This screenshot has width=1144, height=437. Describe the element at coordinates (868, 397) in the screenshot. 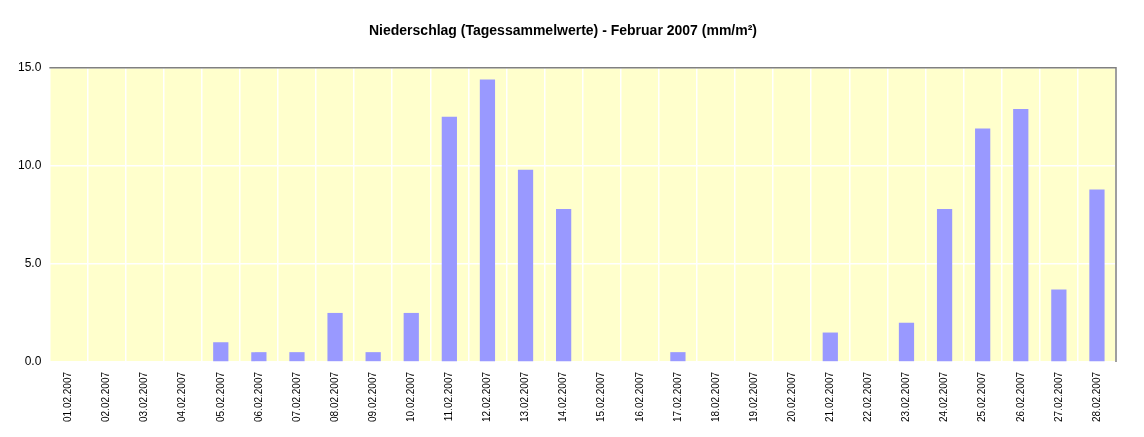

I see `x-tick-label: 22.02.2007` at that location.